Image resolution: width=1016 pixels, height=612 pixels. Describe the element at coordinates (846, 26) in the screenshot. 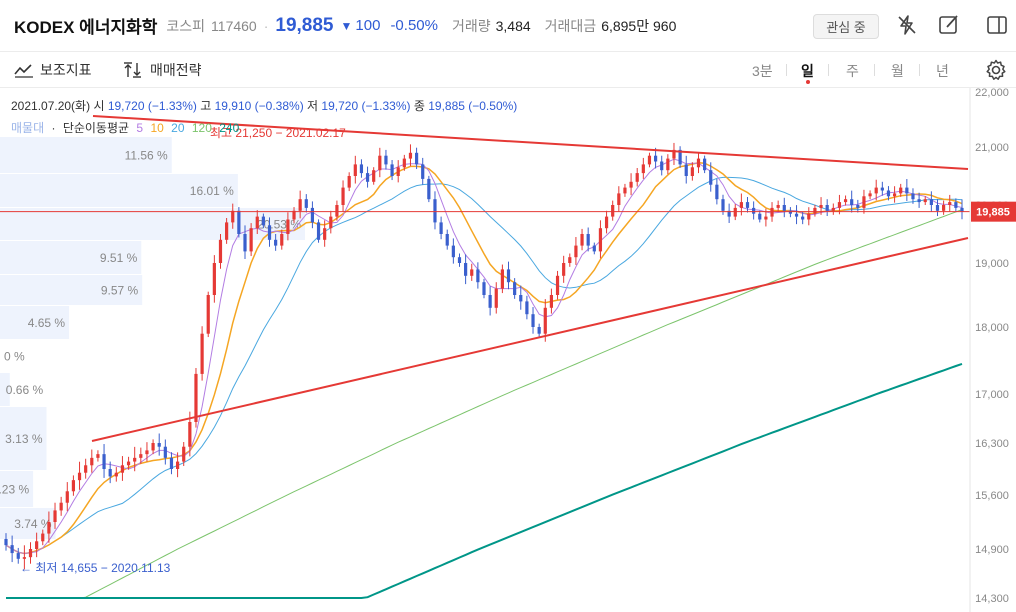

I see `watch-button: 관심 중` at that location.